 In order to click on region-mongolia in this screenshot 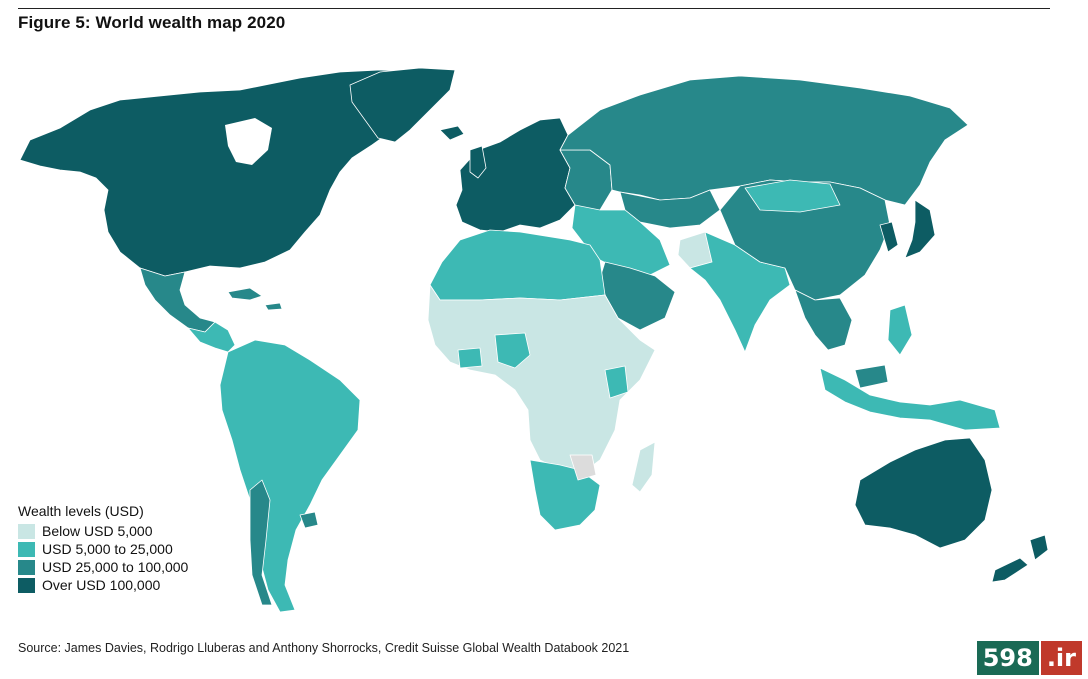, I will do `click(792, 196)`.